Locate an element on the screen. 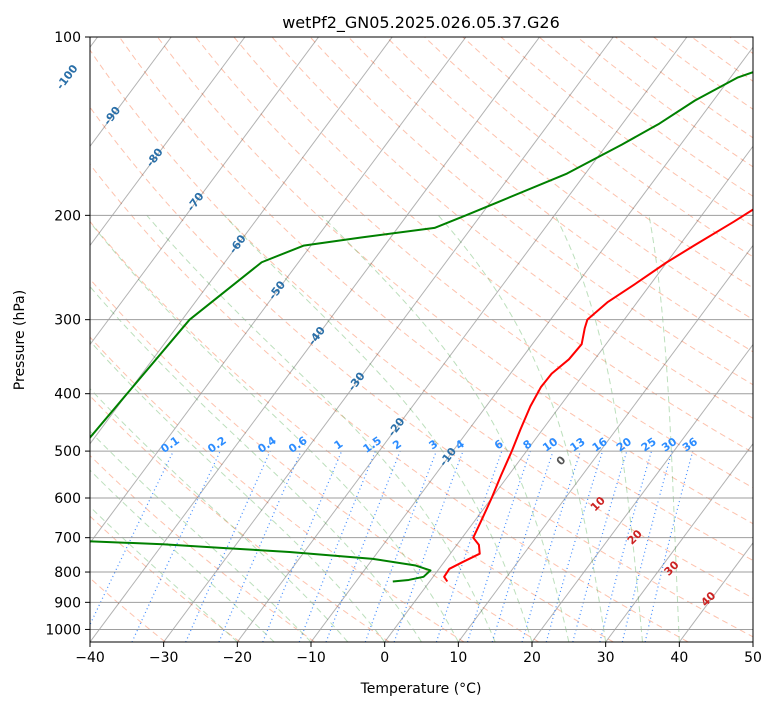 The height and width of the screenshot is (708, 775). y-tick-label: 900 is located at coordinates (67, 603).